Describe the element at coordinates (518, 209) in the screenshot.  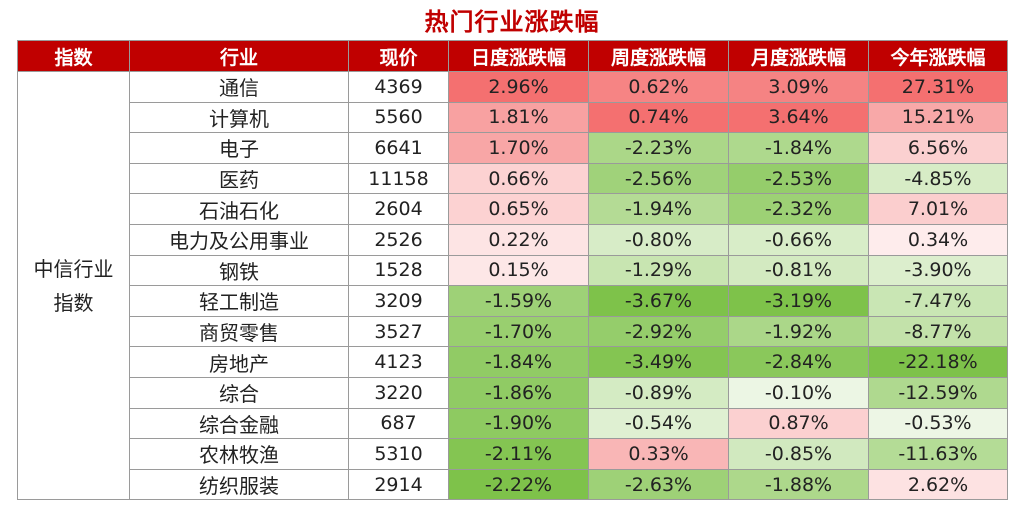
I see `cell-day-change: 0.65%` at that location.